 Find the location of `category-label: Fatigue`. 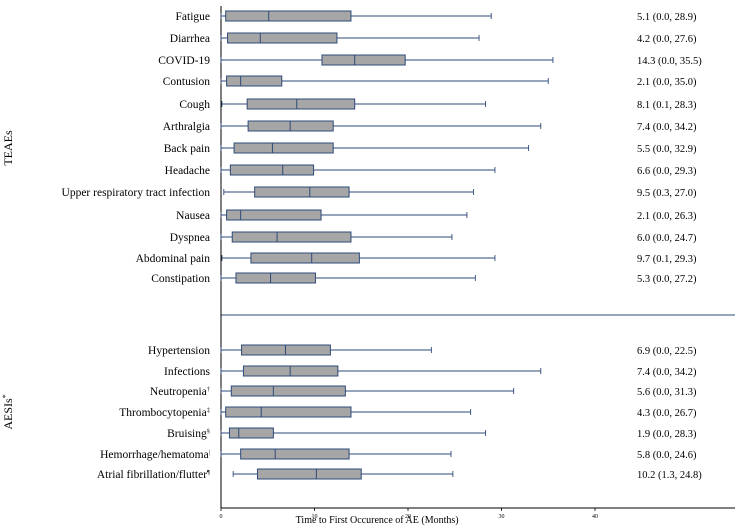

category-label: Fatigue is located at coordinates (193, 17).